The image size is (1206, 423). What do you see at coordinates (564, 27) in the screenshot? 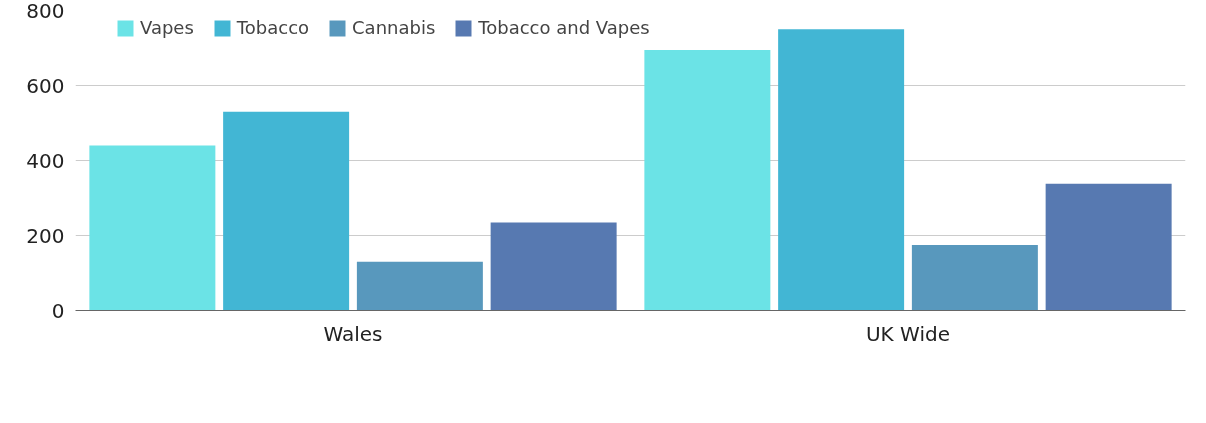
I see `legend-label: Tobacco and Vapes` at bounding box center [564, 27].